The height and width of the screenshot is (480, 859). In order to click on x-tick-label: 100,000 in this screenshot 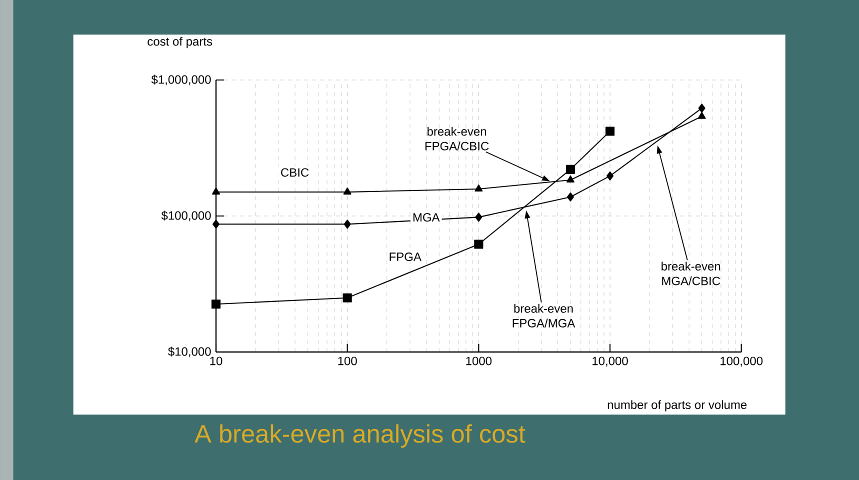, I will do `click(741, 361)`.